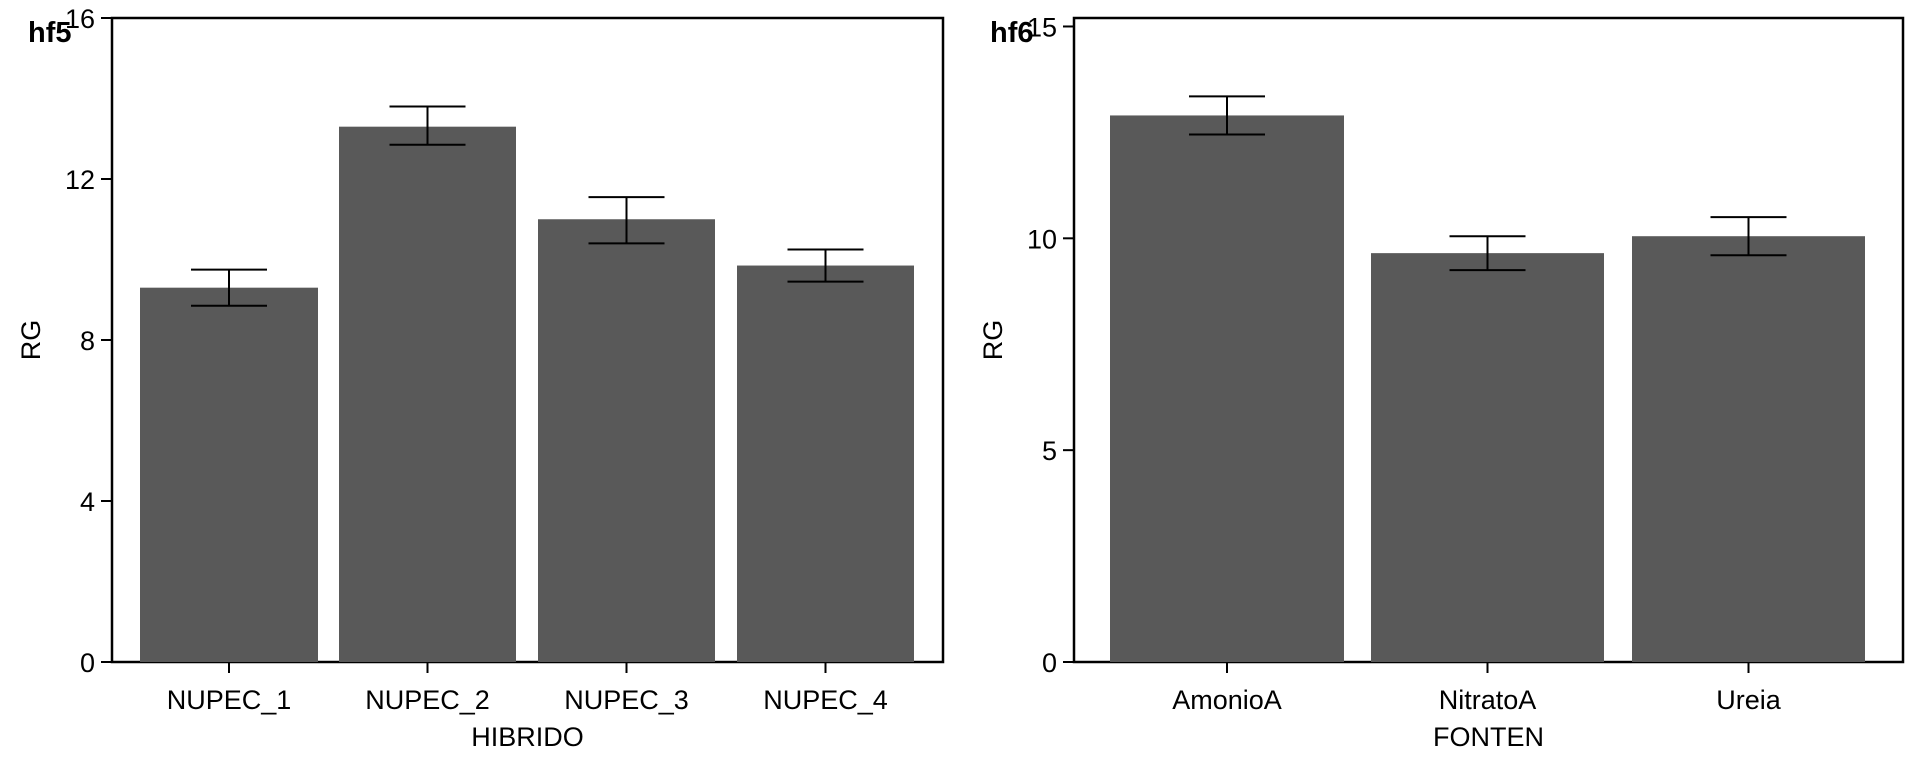  I want to click on x-tick-label: AmonioA, so click(1227, 700).